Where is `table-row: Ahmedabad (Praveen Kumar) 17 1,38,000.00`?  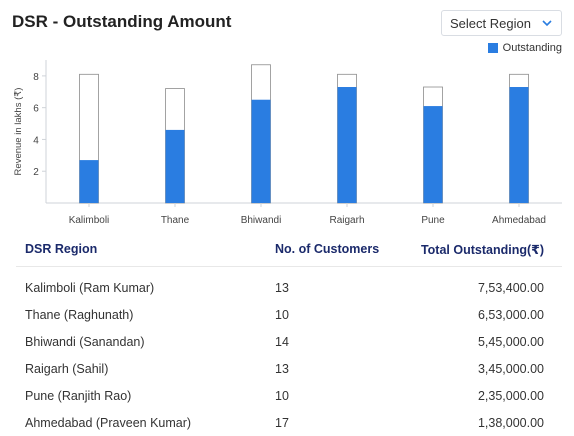
table-row: Ahmedabad (Praveen Kumar) 17 1,38,000.00 is located at coordinates (289, 422).